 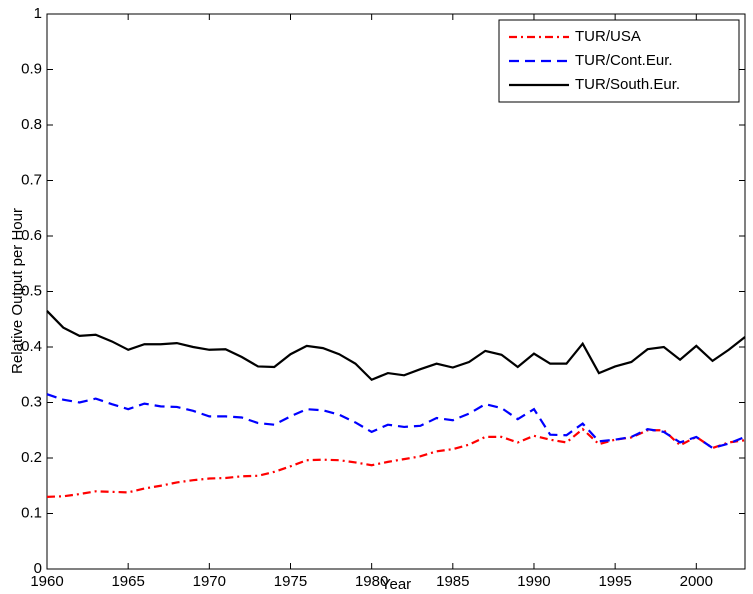 What do you see at coordinates (209, 581) in the screenshot?
I see `x-tick-label: 1970` at bounding box center [209, 581].